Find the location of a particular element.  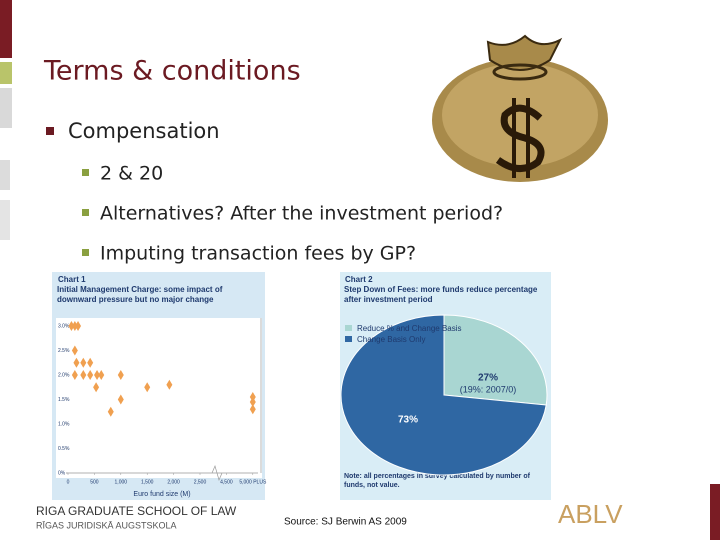

bullet-text: Imputing transaction fees by GP? is located at coordinates (258, 254).